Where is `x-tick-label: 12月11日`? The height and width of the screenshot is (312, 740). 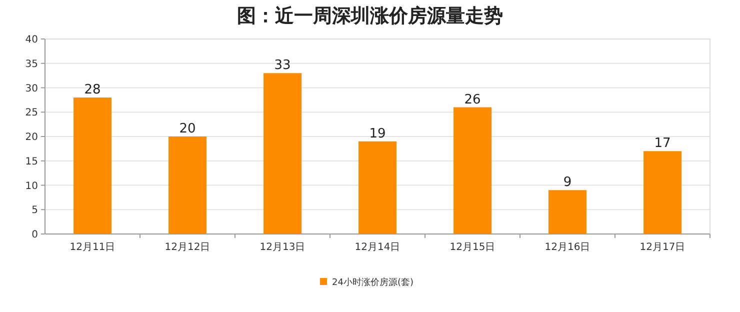
x-tick-label: 12月11日 is located at coordinates (93, 247).